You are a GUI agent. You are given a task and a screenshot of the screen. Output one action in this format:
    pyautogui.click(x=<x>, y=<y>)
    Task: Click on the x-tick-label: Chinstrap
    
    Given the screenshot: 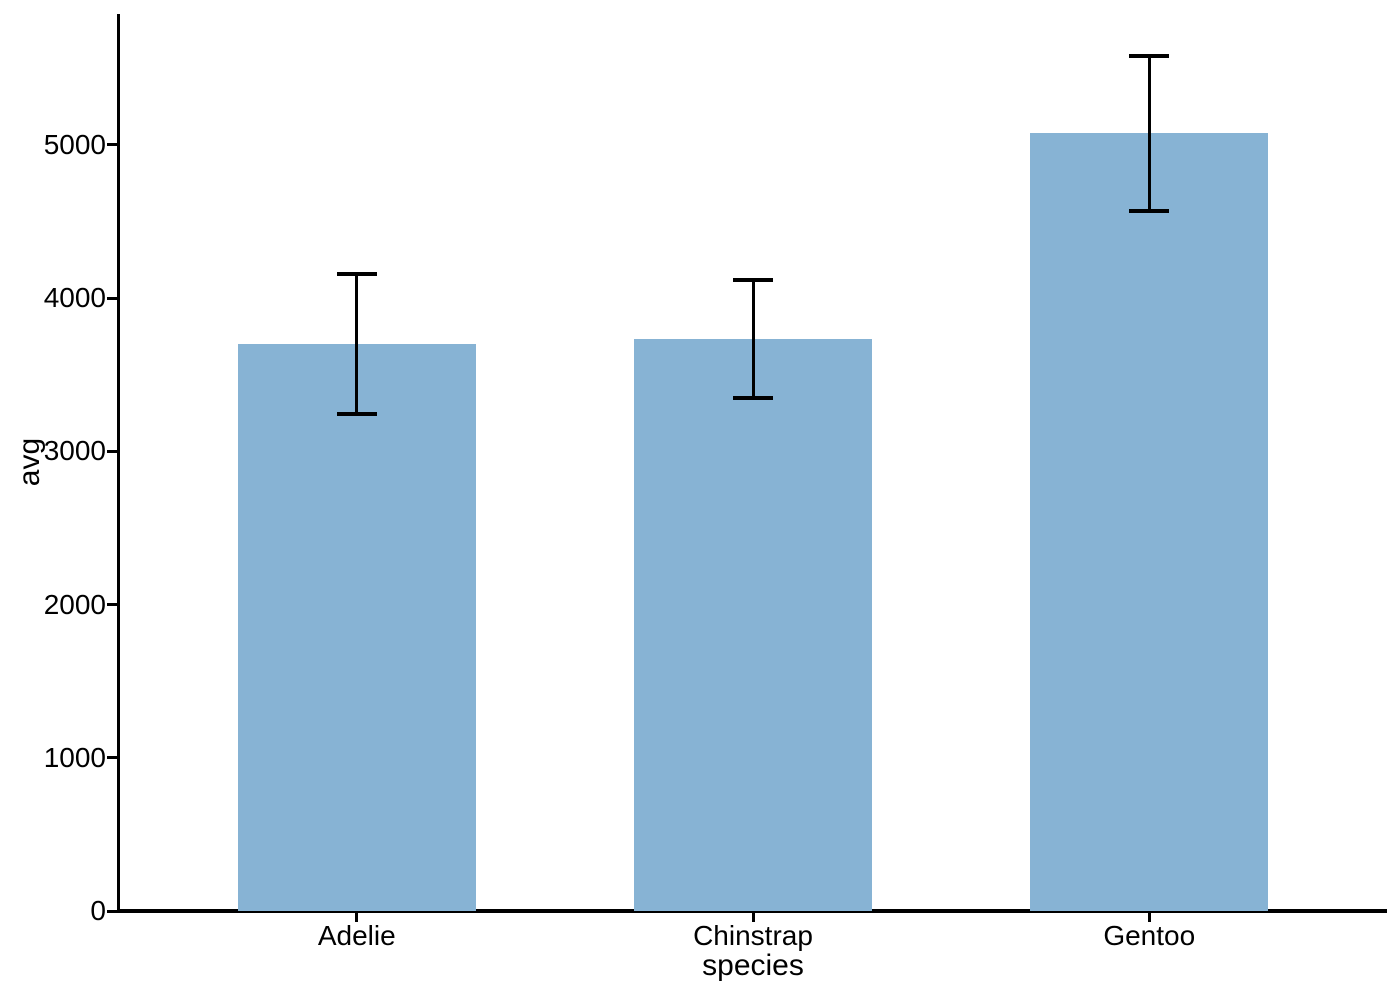 What is the action you would take?
    pyautogui.click(x=753, y=935)
    